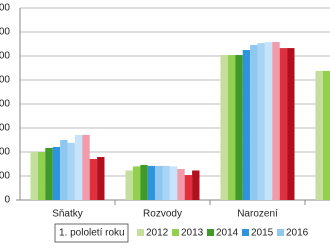 The image size is (330, 248). What do you see at coordinates (5, 176) in the screenshot?
I see `y-tick-label: 10 000` at bounding box center [5, 176].